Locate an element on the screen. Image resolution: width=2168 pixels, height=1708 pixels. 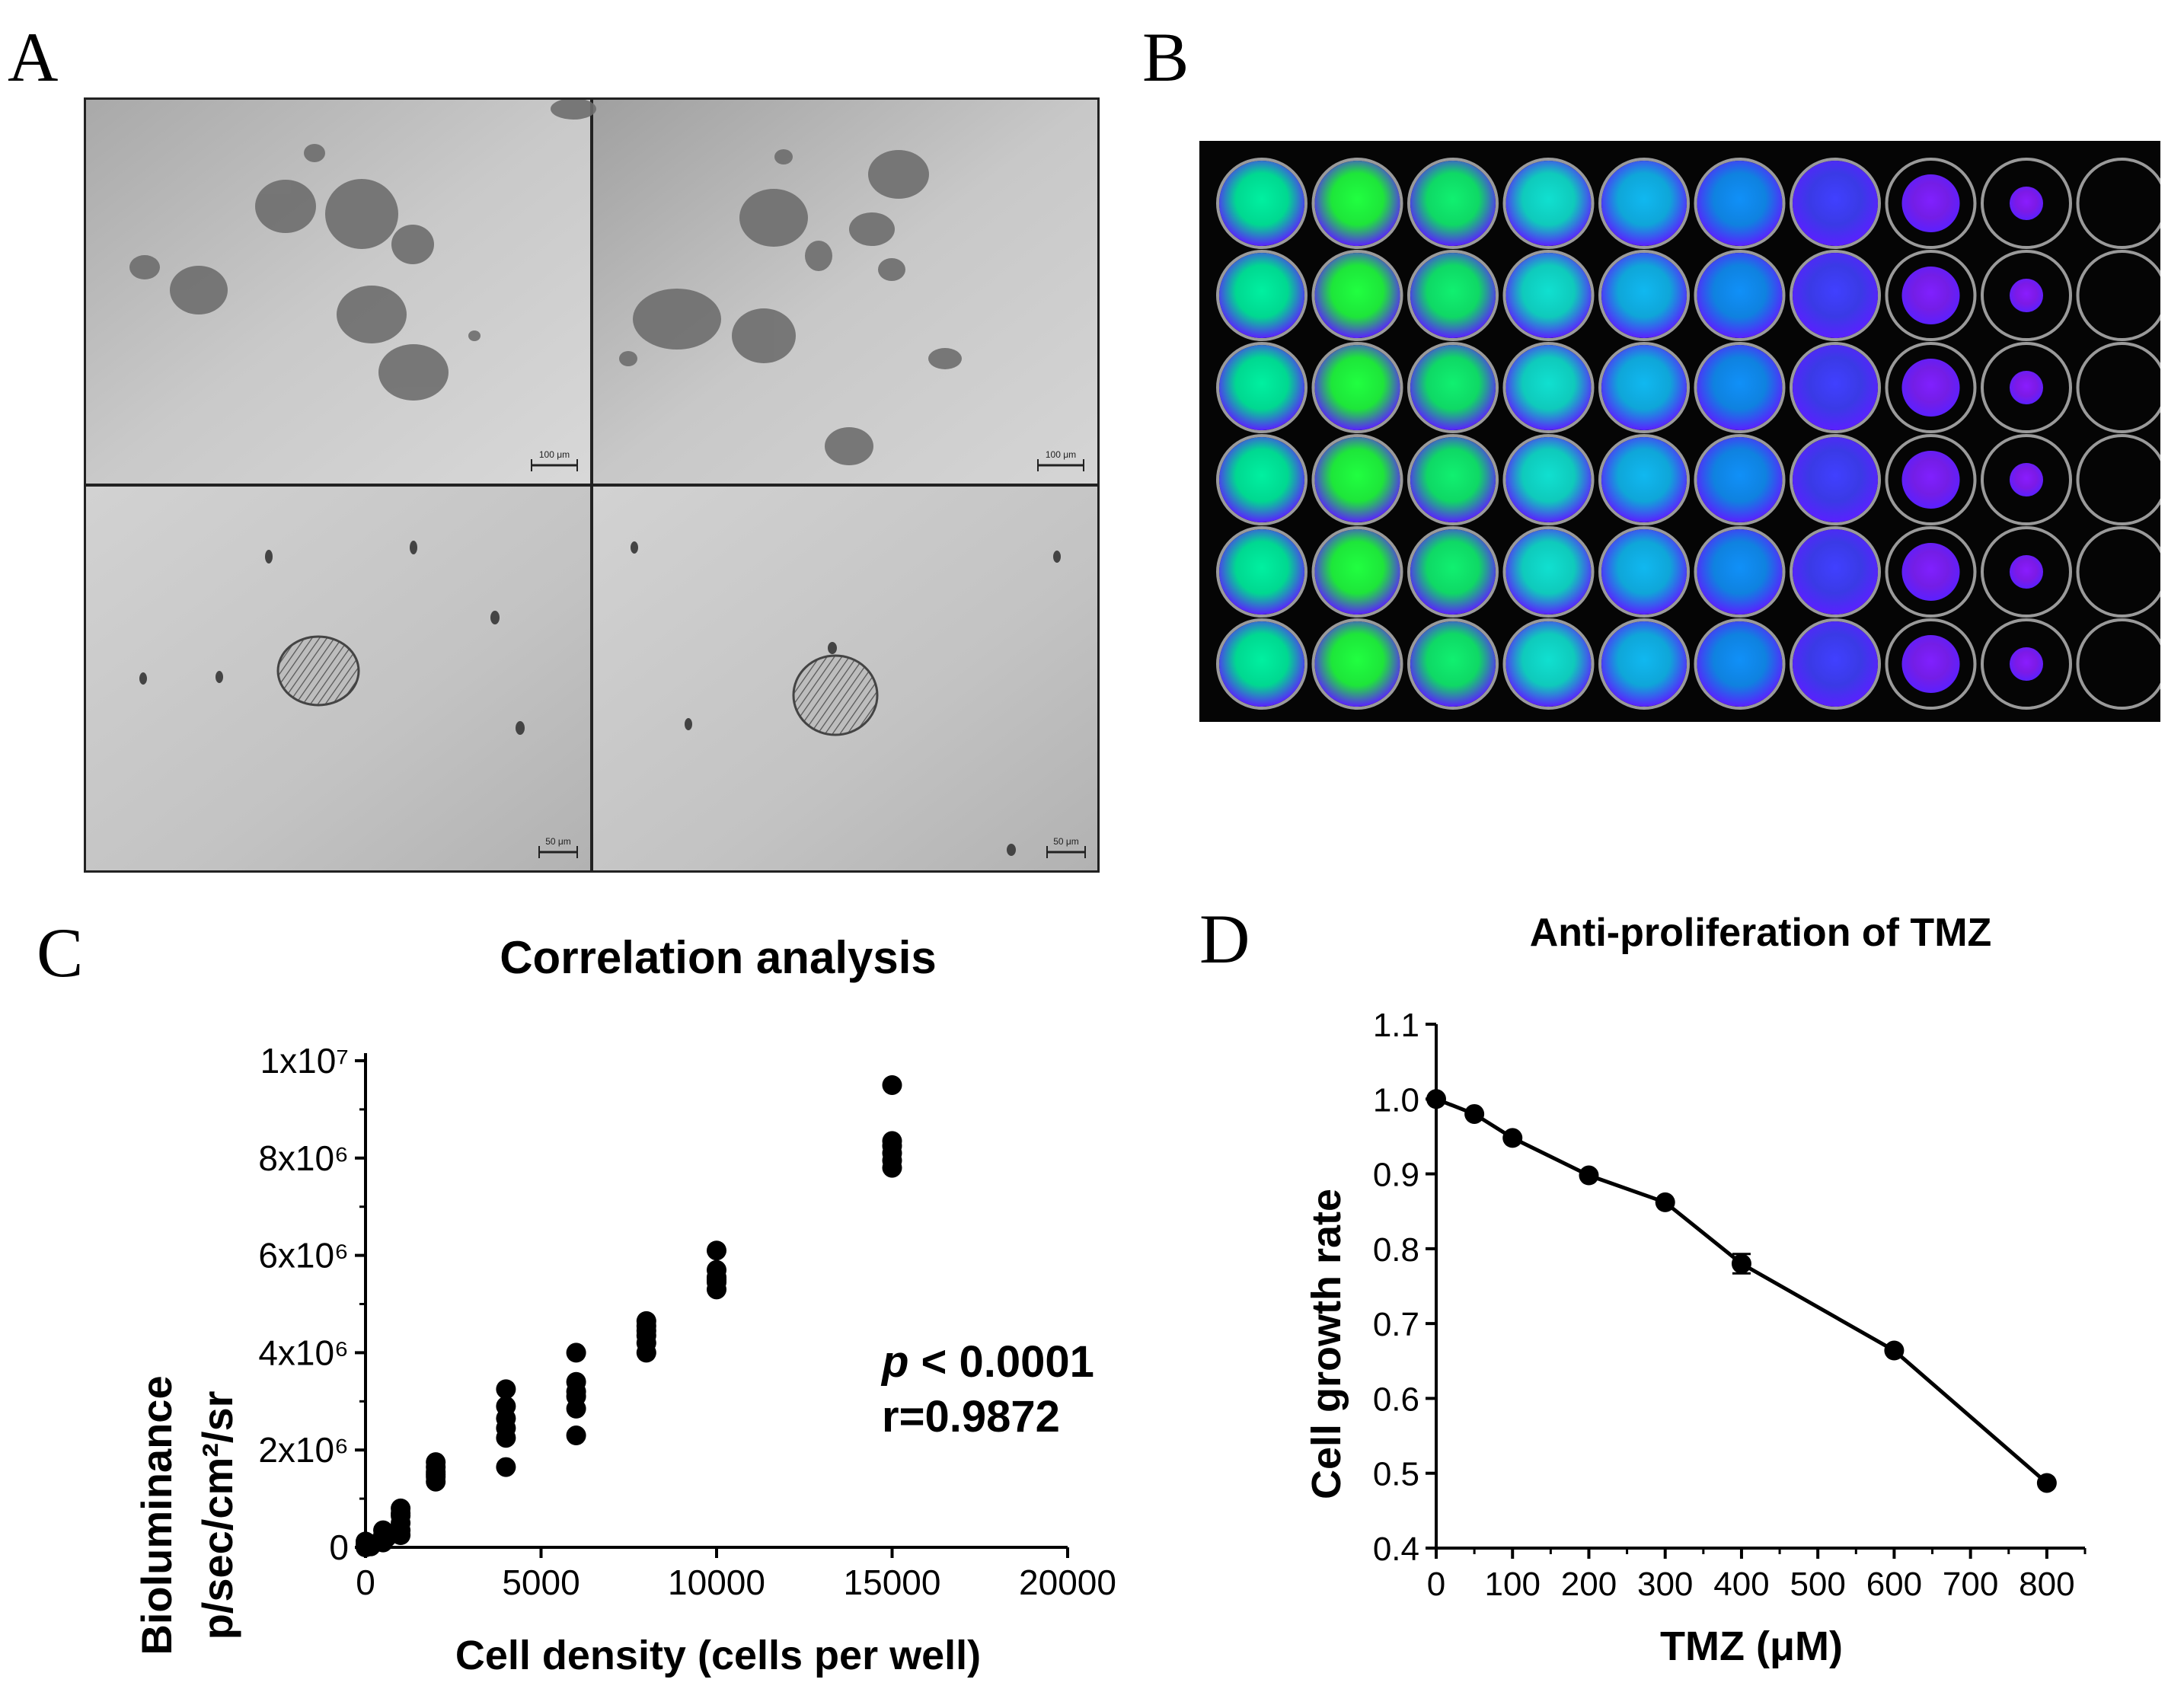
x-tick-label: 200 is located at coordinates (1589, 1584).